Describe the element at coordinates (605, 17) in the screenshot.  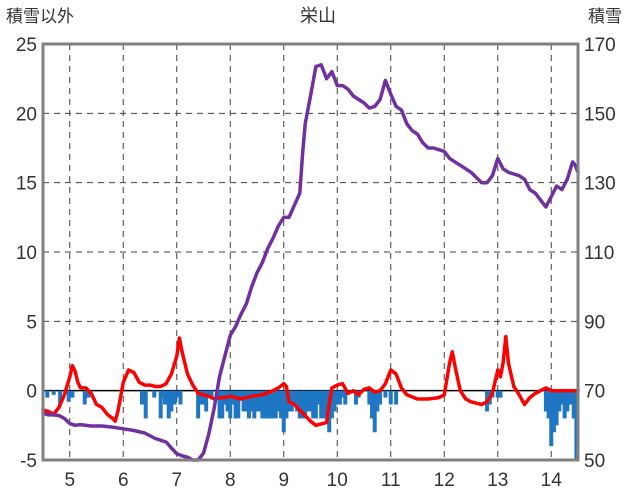
I see `right-axis-label: 積雪` at that location.